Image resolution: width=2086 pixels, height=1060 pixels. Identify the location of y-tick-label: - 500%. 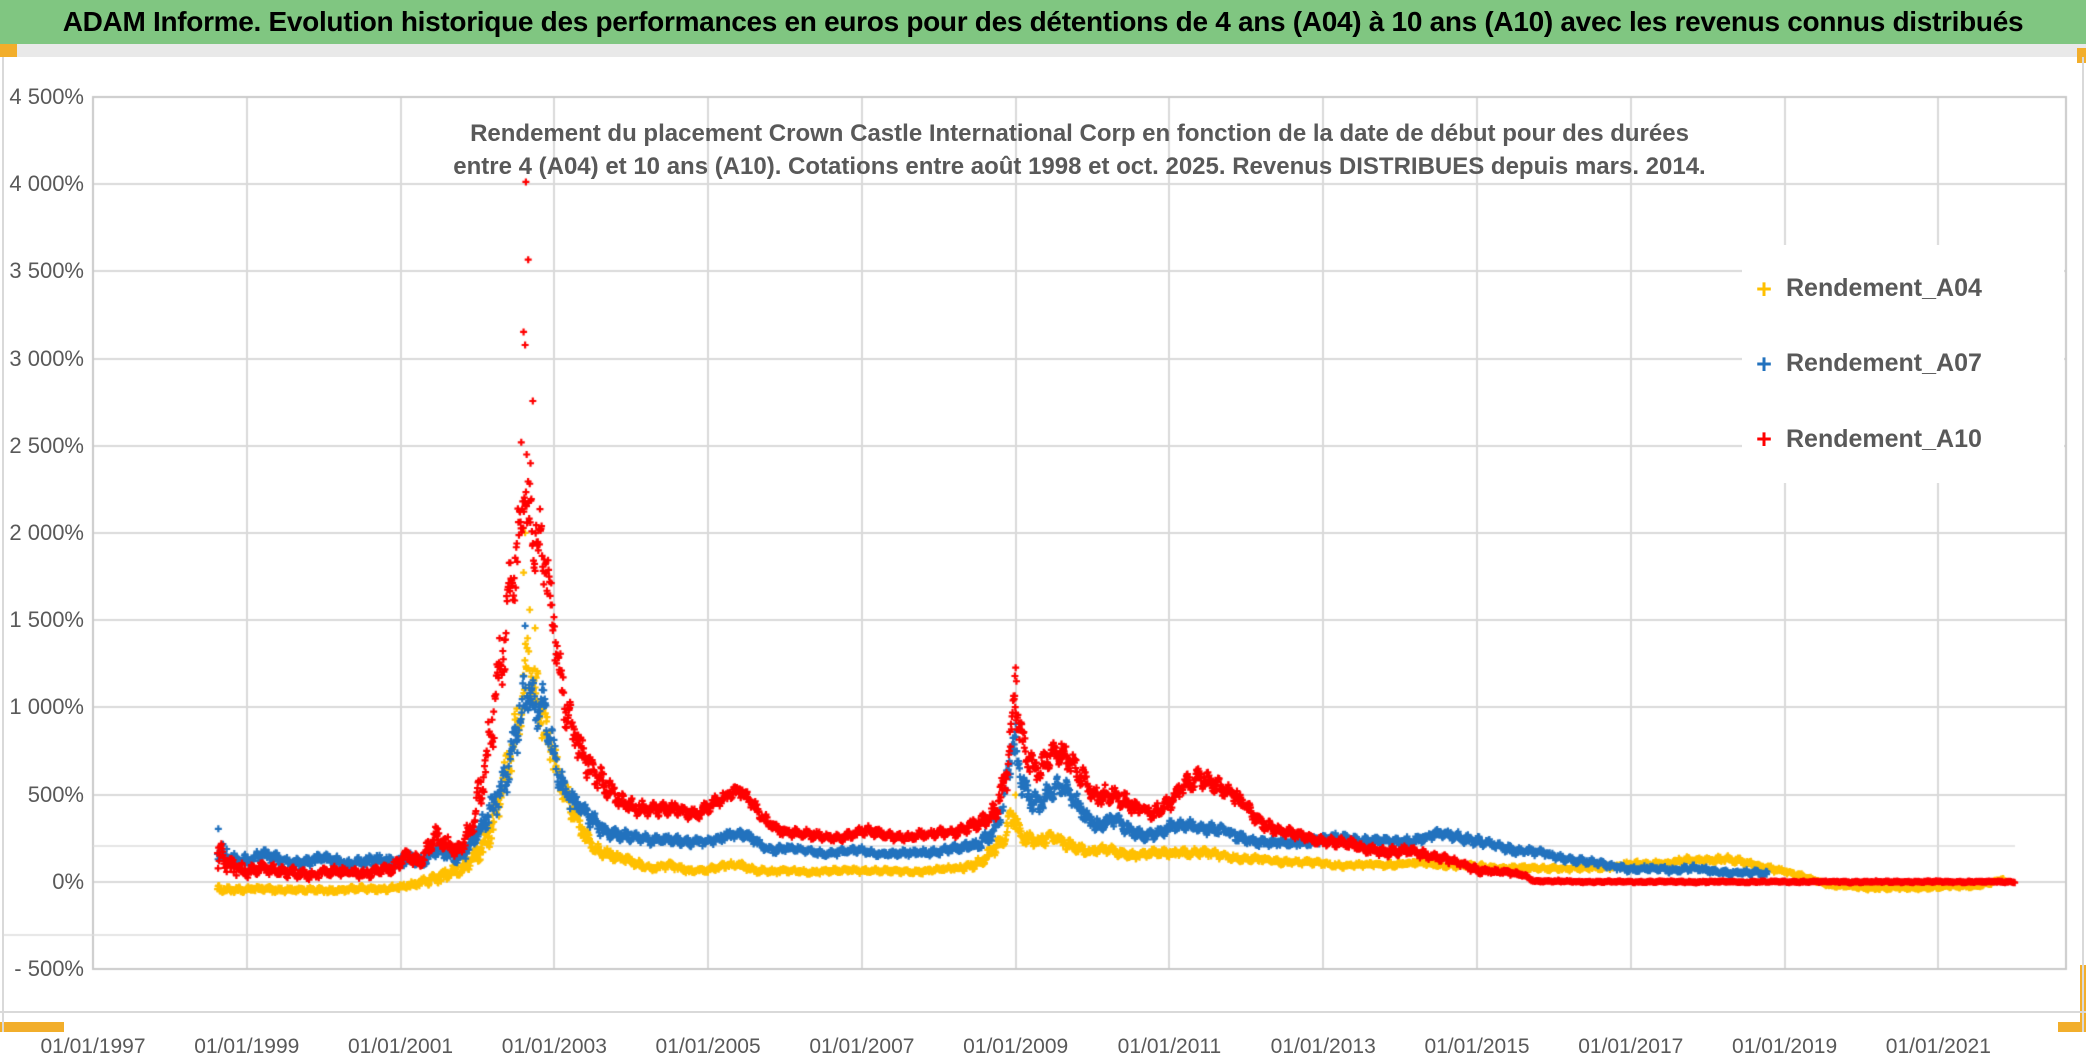
(49, 968).